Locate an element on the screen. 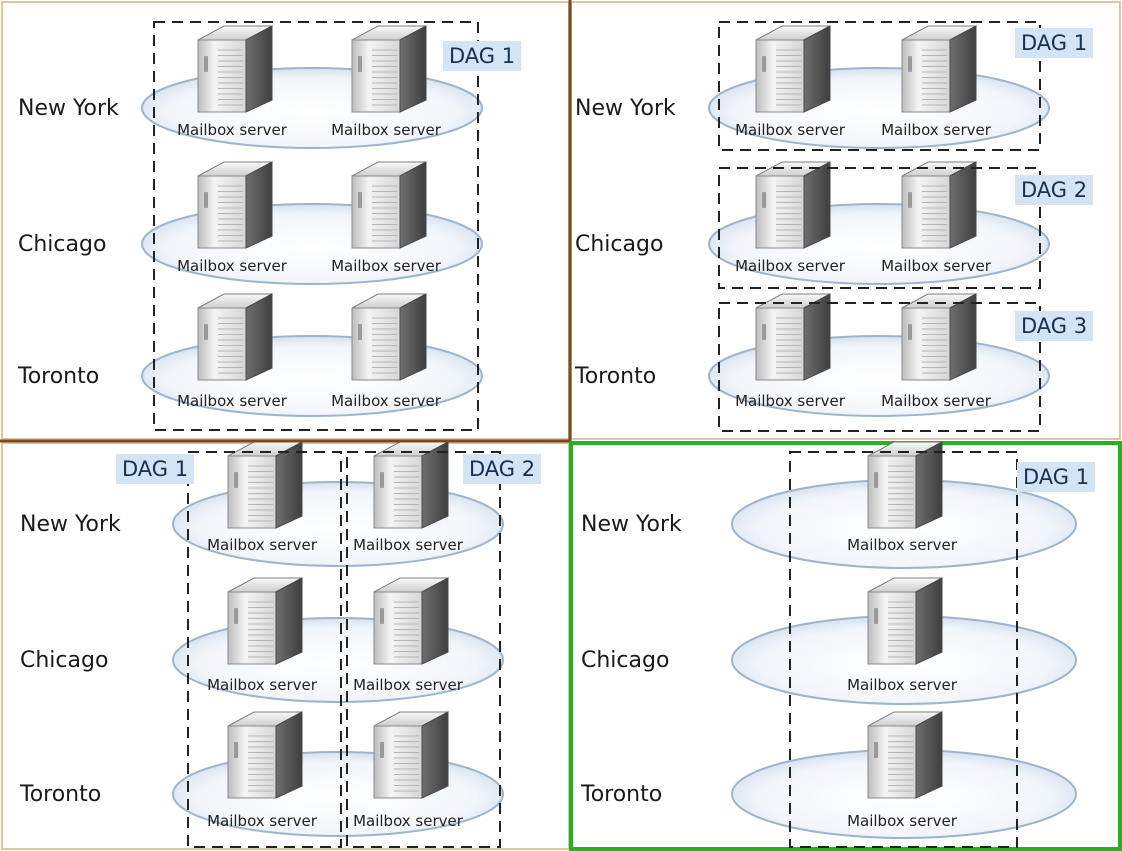 The image size is (1122, 851). site-new-york: New York Mailbox server is located at coordinates (829, 505).